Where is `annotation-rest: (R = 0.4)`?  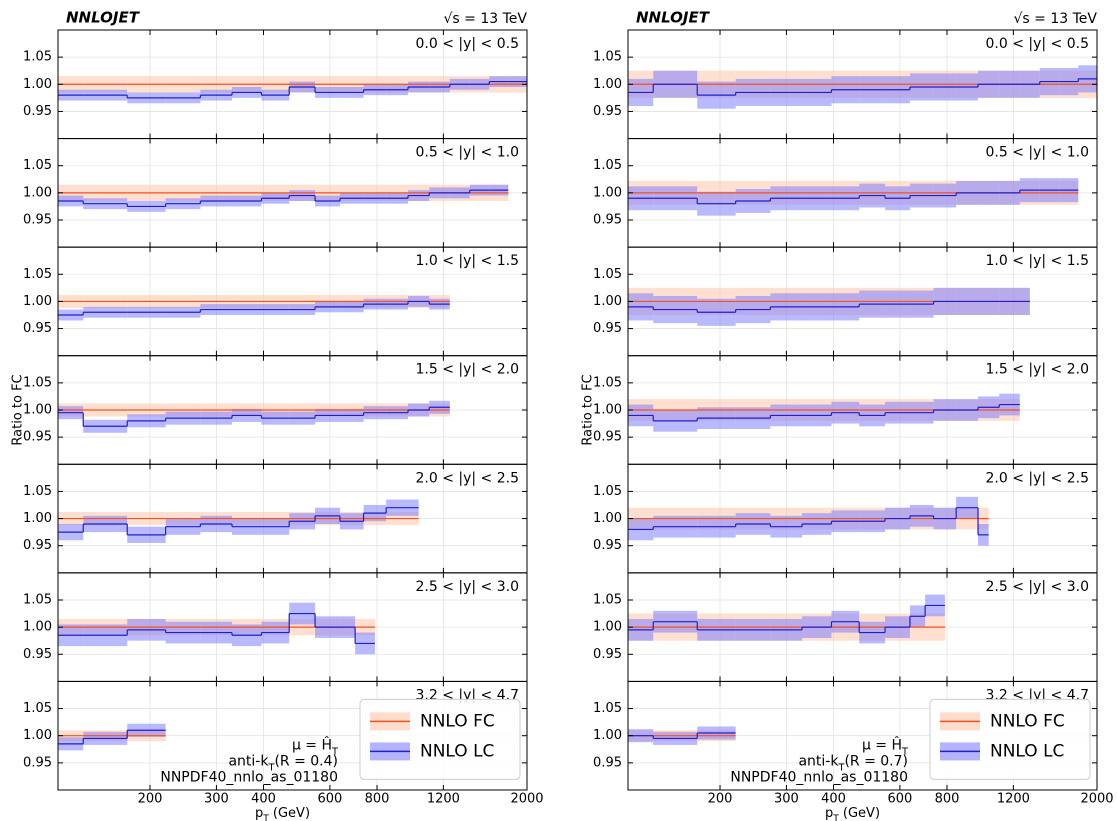 annotation-rest: (R = 0.4) is located at coordinates (306, 761).